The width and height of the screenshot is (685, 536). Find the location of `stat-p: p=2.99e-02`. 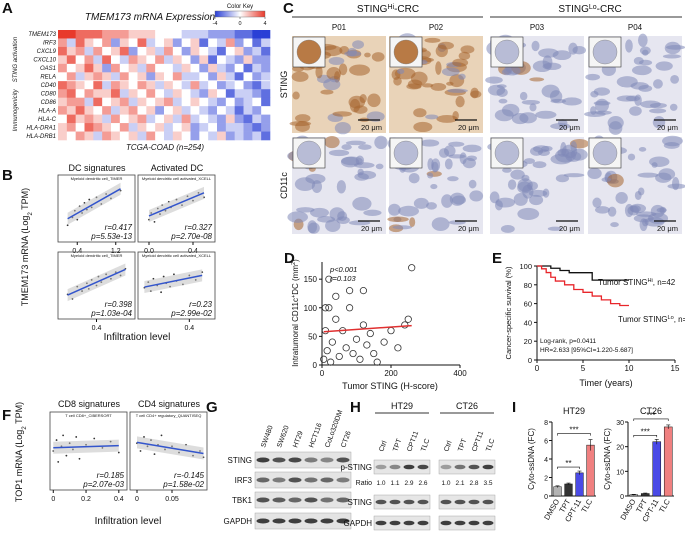

stat-p: p=2.99e-02 is located at coordinates (191, 313).